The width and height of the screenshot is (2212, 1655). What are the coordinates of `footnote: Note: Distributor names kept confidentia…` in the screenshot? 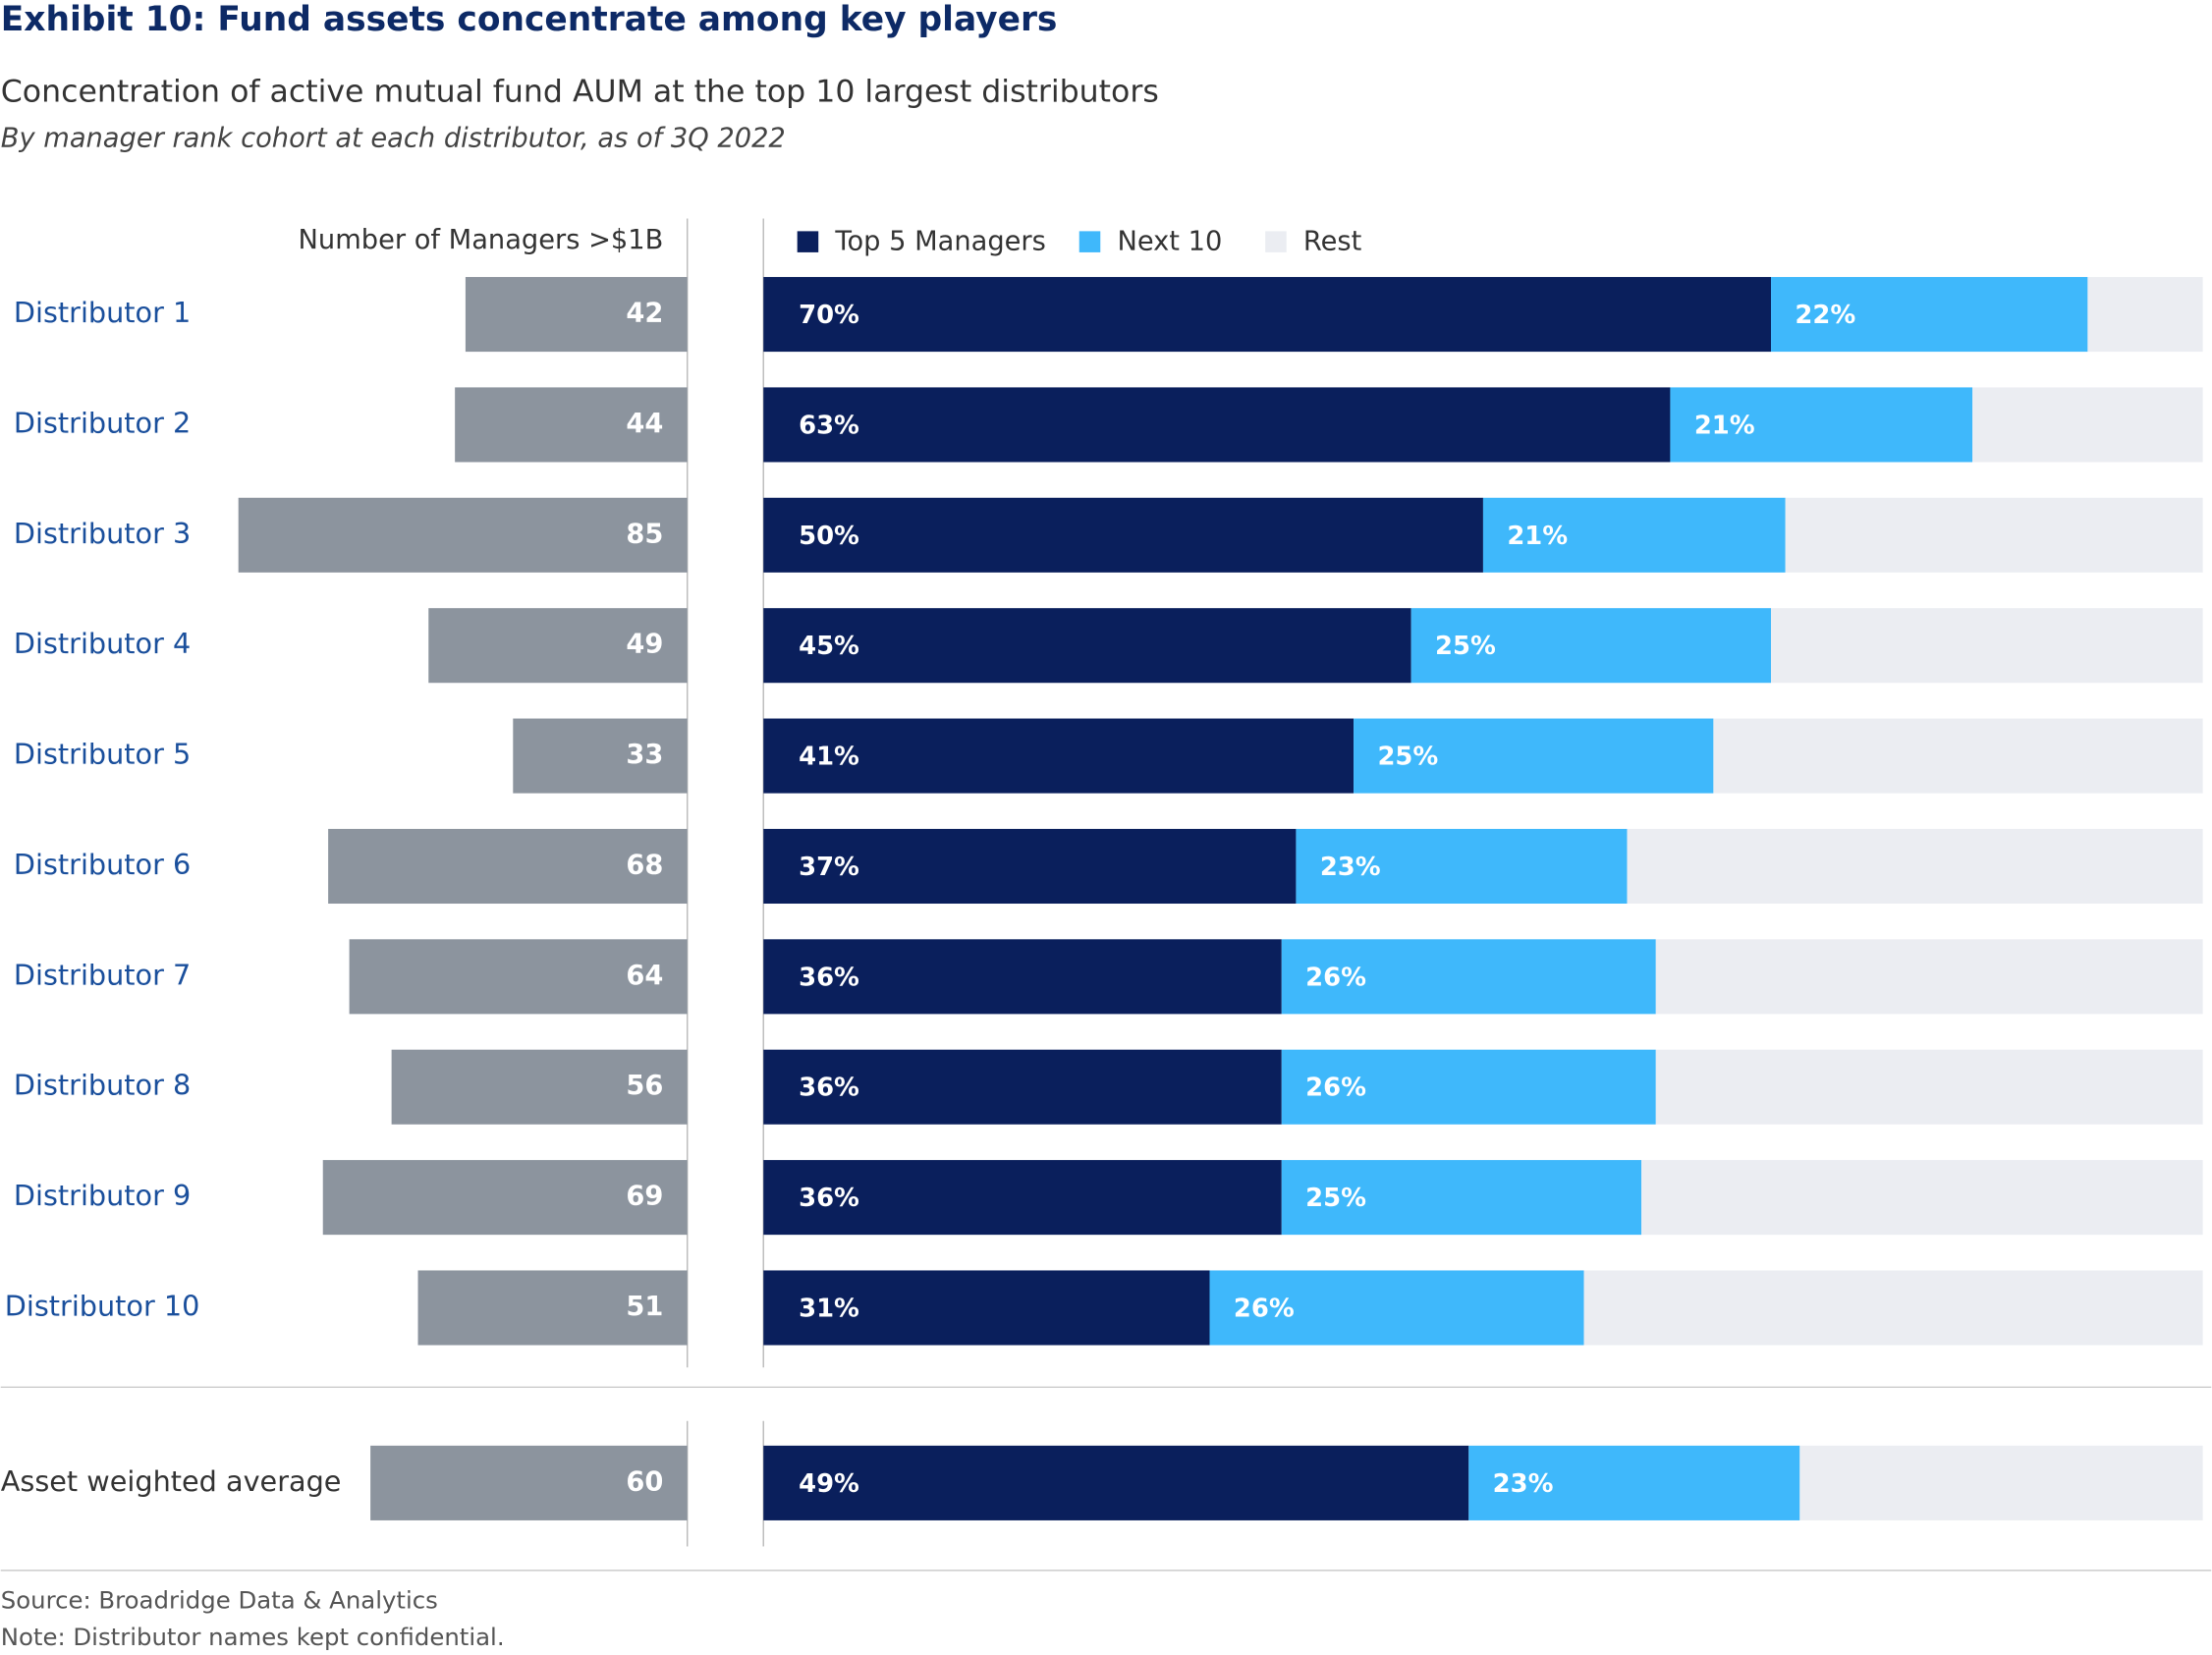 It's located at (253, 1637).